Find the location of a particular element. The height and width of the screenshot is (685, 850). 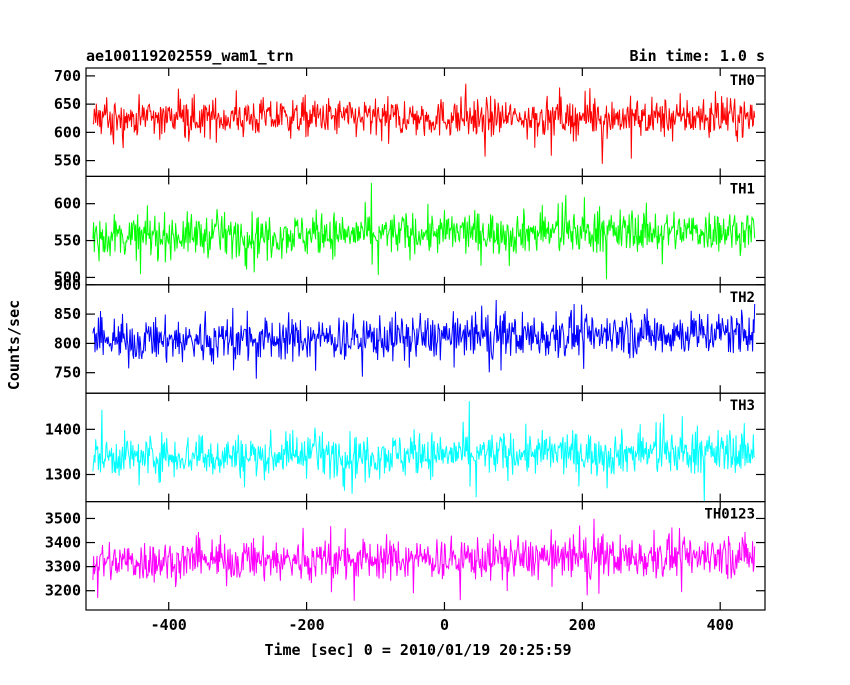

y-tick-label: 3400 is located at coordinates (63, 543).